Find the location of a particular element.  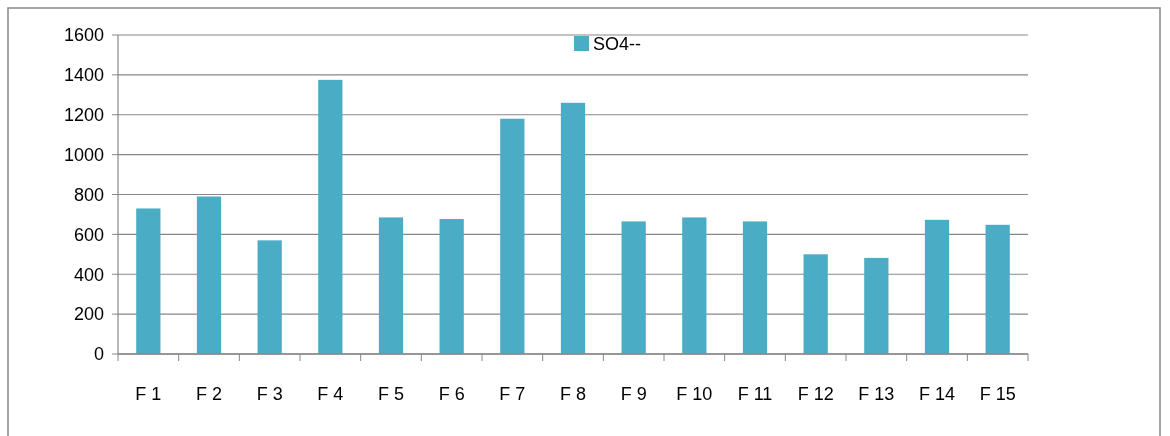

x-tick-label: F 11 is located at coordinates (755, 394).